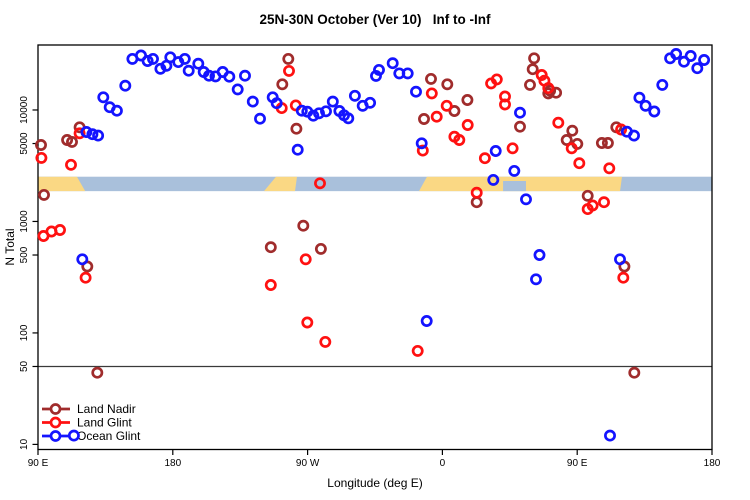 The width and height of the screenshot is (750, 500). What do you see at coordinates (24, 221) in the screenshot?
I see `y-tick-label: 1000` at bounding box center [24, 221].